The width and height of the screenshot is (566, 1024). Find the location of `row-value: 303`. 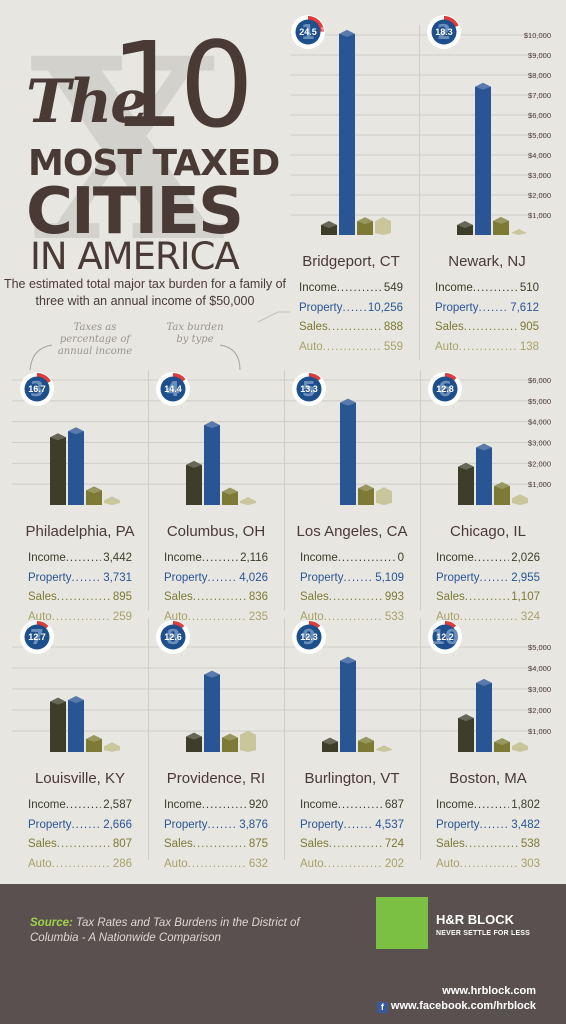

row-value: 303 is located at coordinates (530, 864).